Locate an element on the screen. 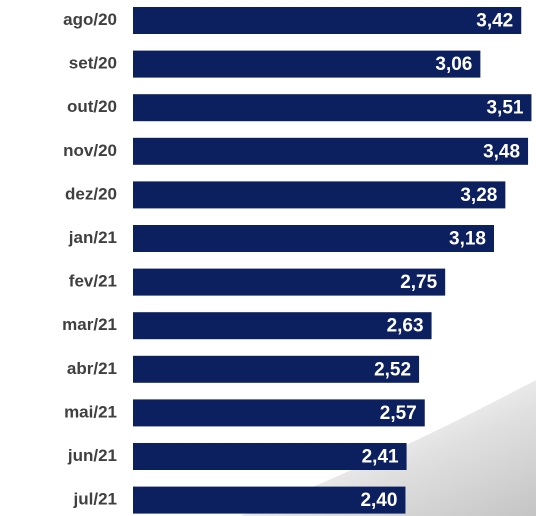  value-label: 3,42 is located at coordinates (494, 21).